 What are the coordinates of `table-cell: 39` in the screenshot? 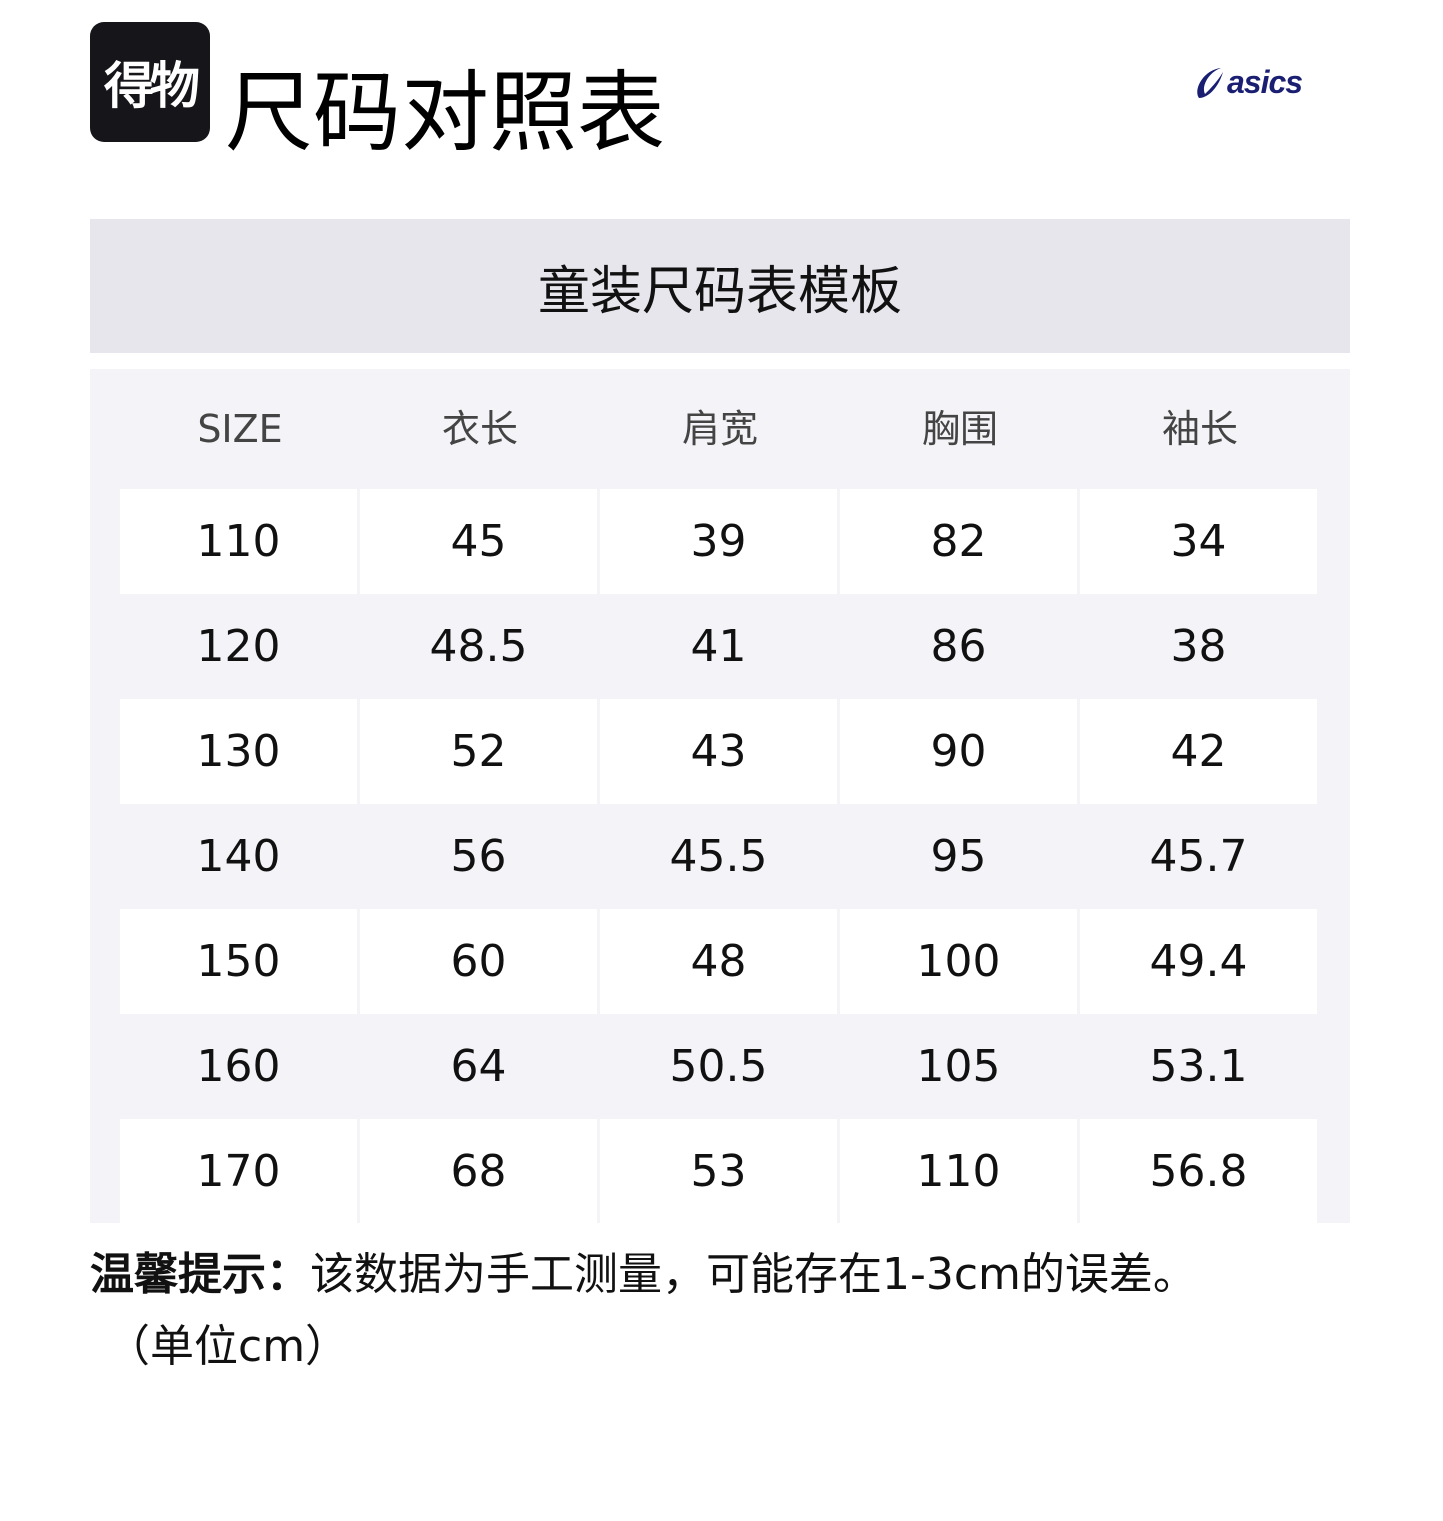 It's located at (718, 541).